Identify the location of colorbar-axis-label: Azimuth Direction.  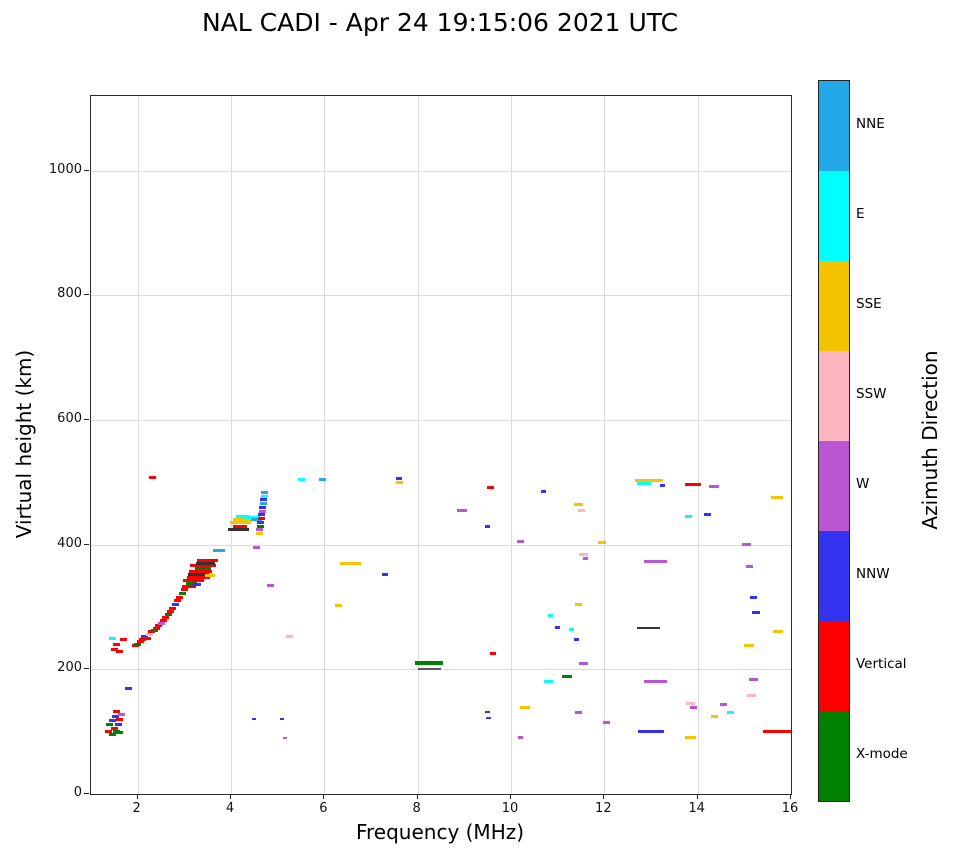
(930, 440).